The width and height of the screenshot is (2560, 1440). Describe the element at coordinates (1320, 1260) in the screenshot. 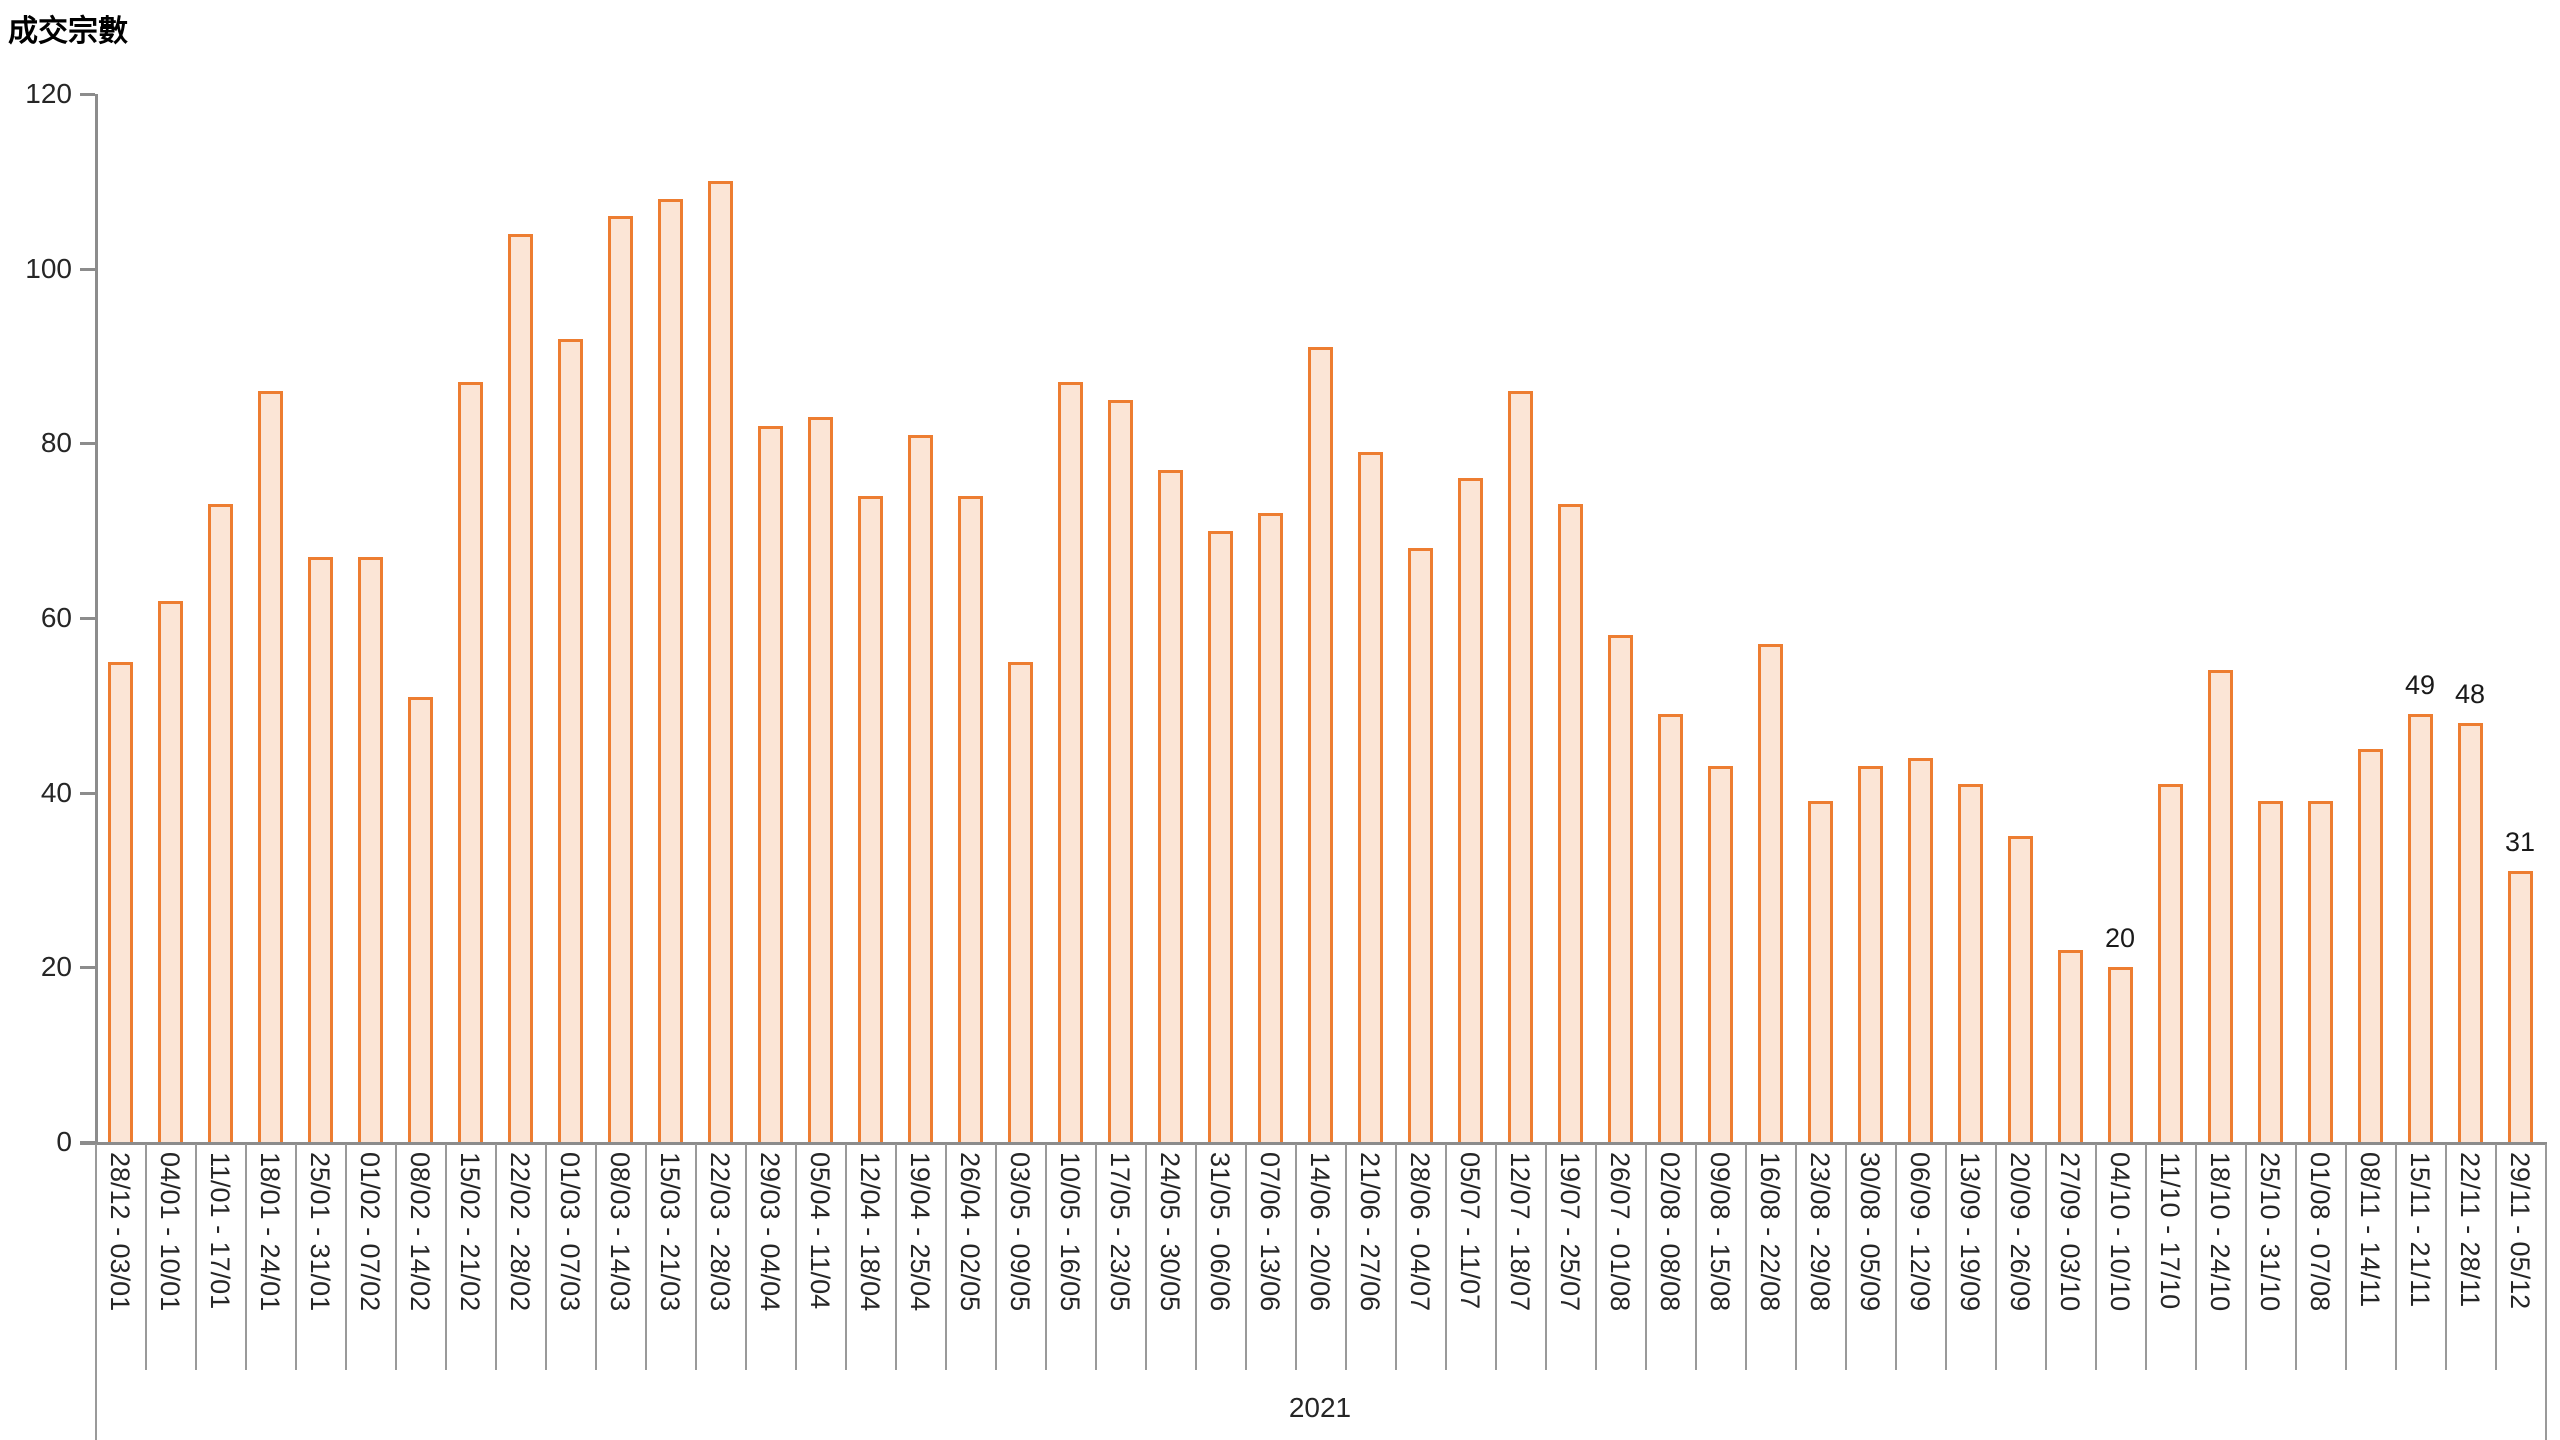

I see `x-axis-label: 14/06 - 20/06` at that location.